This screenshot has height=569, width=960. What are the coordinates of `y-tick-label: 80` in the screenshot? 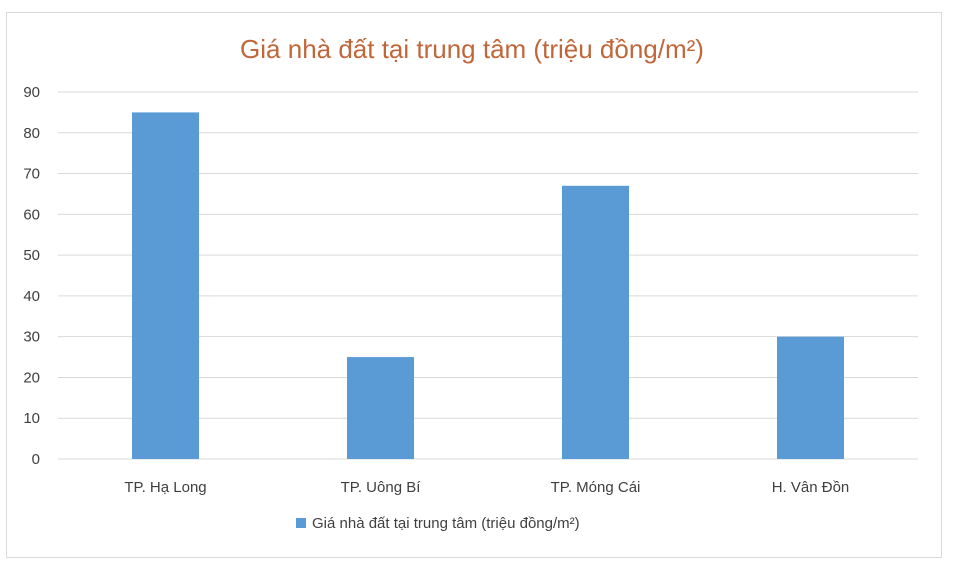 It's located at (31, 133).